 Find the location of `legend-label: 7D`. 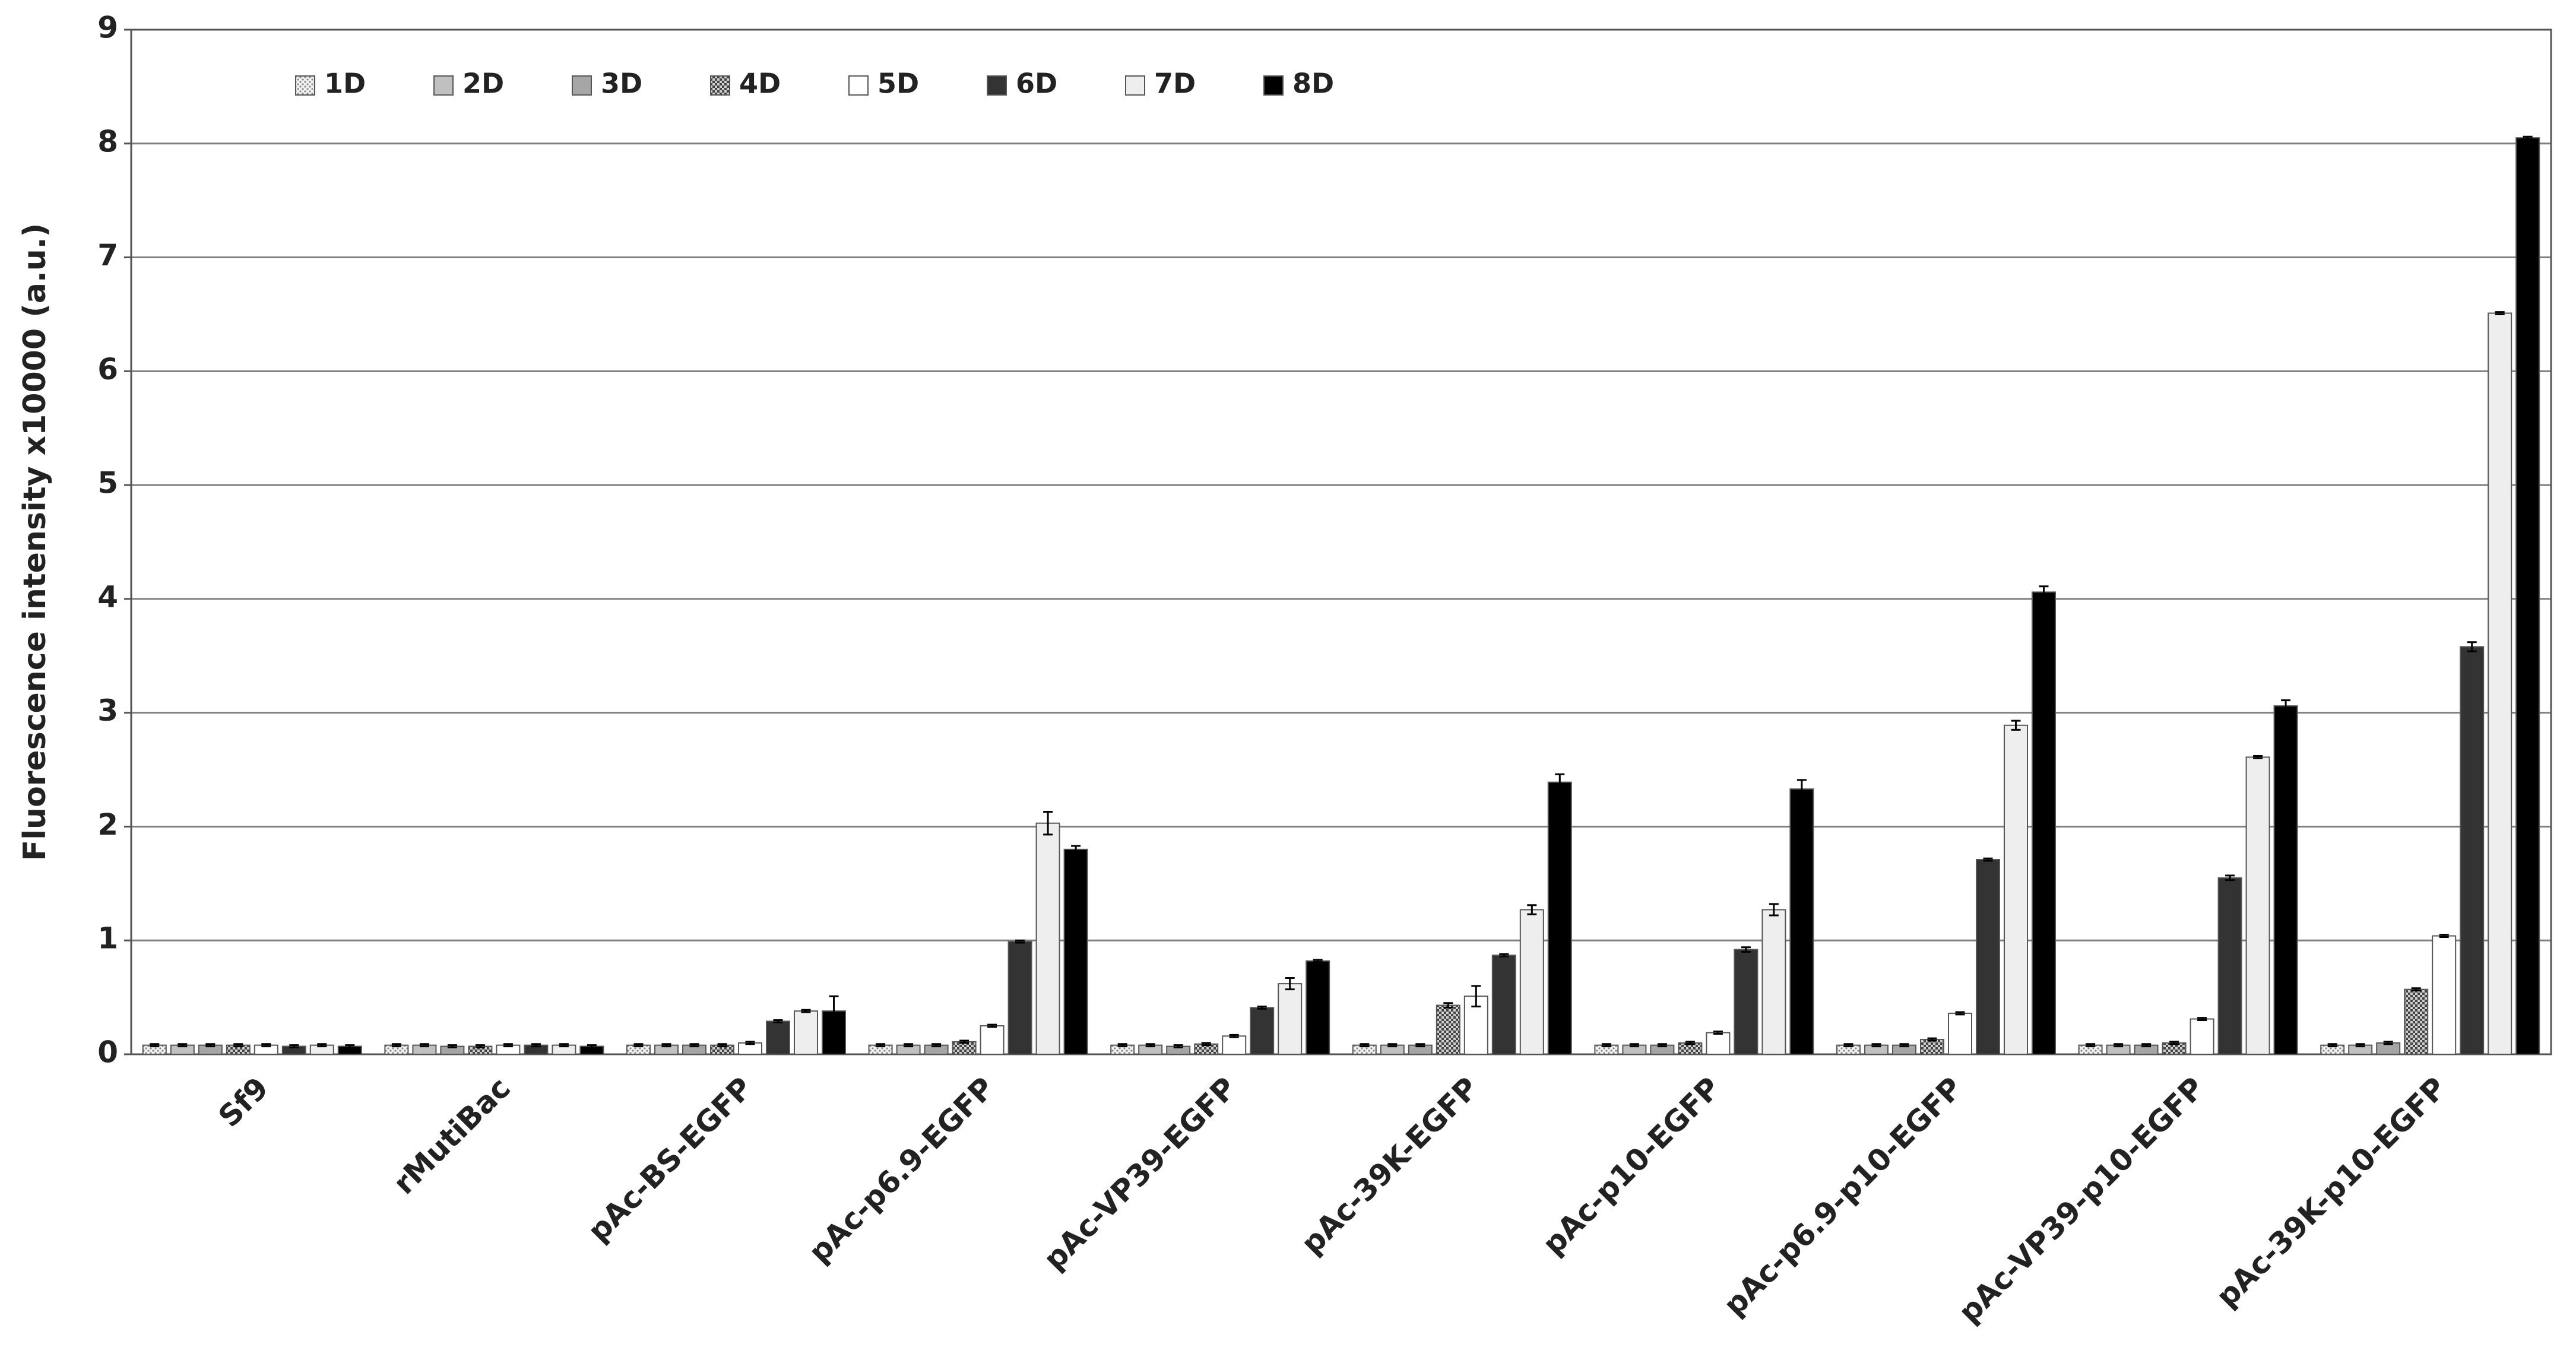

legend-label: 7D is located at coordinates (1175, 84).